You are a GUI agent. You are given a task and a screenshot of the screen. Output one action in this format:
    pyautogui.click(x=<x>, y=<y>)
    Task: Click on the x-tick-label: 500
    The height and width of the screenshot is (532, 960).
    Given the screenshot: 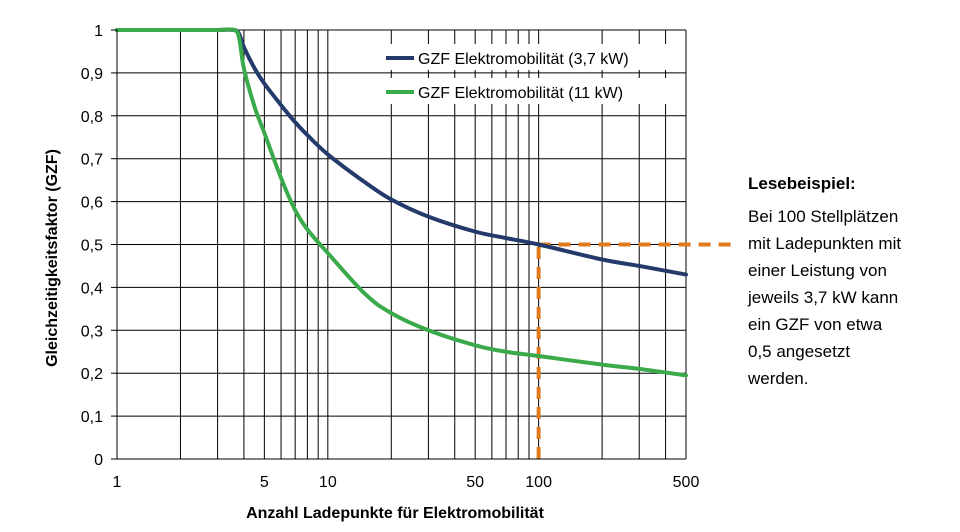 What is the action you would take?
    pyautogui.click(x=686, y=482)
    